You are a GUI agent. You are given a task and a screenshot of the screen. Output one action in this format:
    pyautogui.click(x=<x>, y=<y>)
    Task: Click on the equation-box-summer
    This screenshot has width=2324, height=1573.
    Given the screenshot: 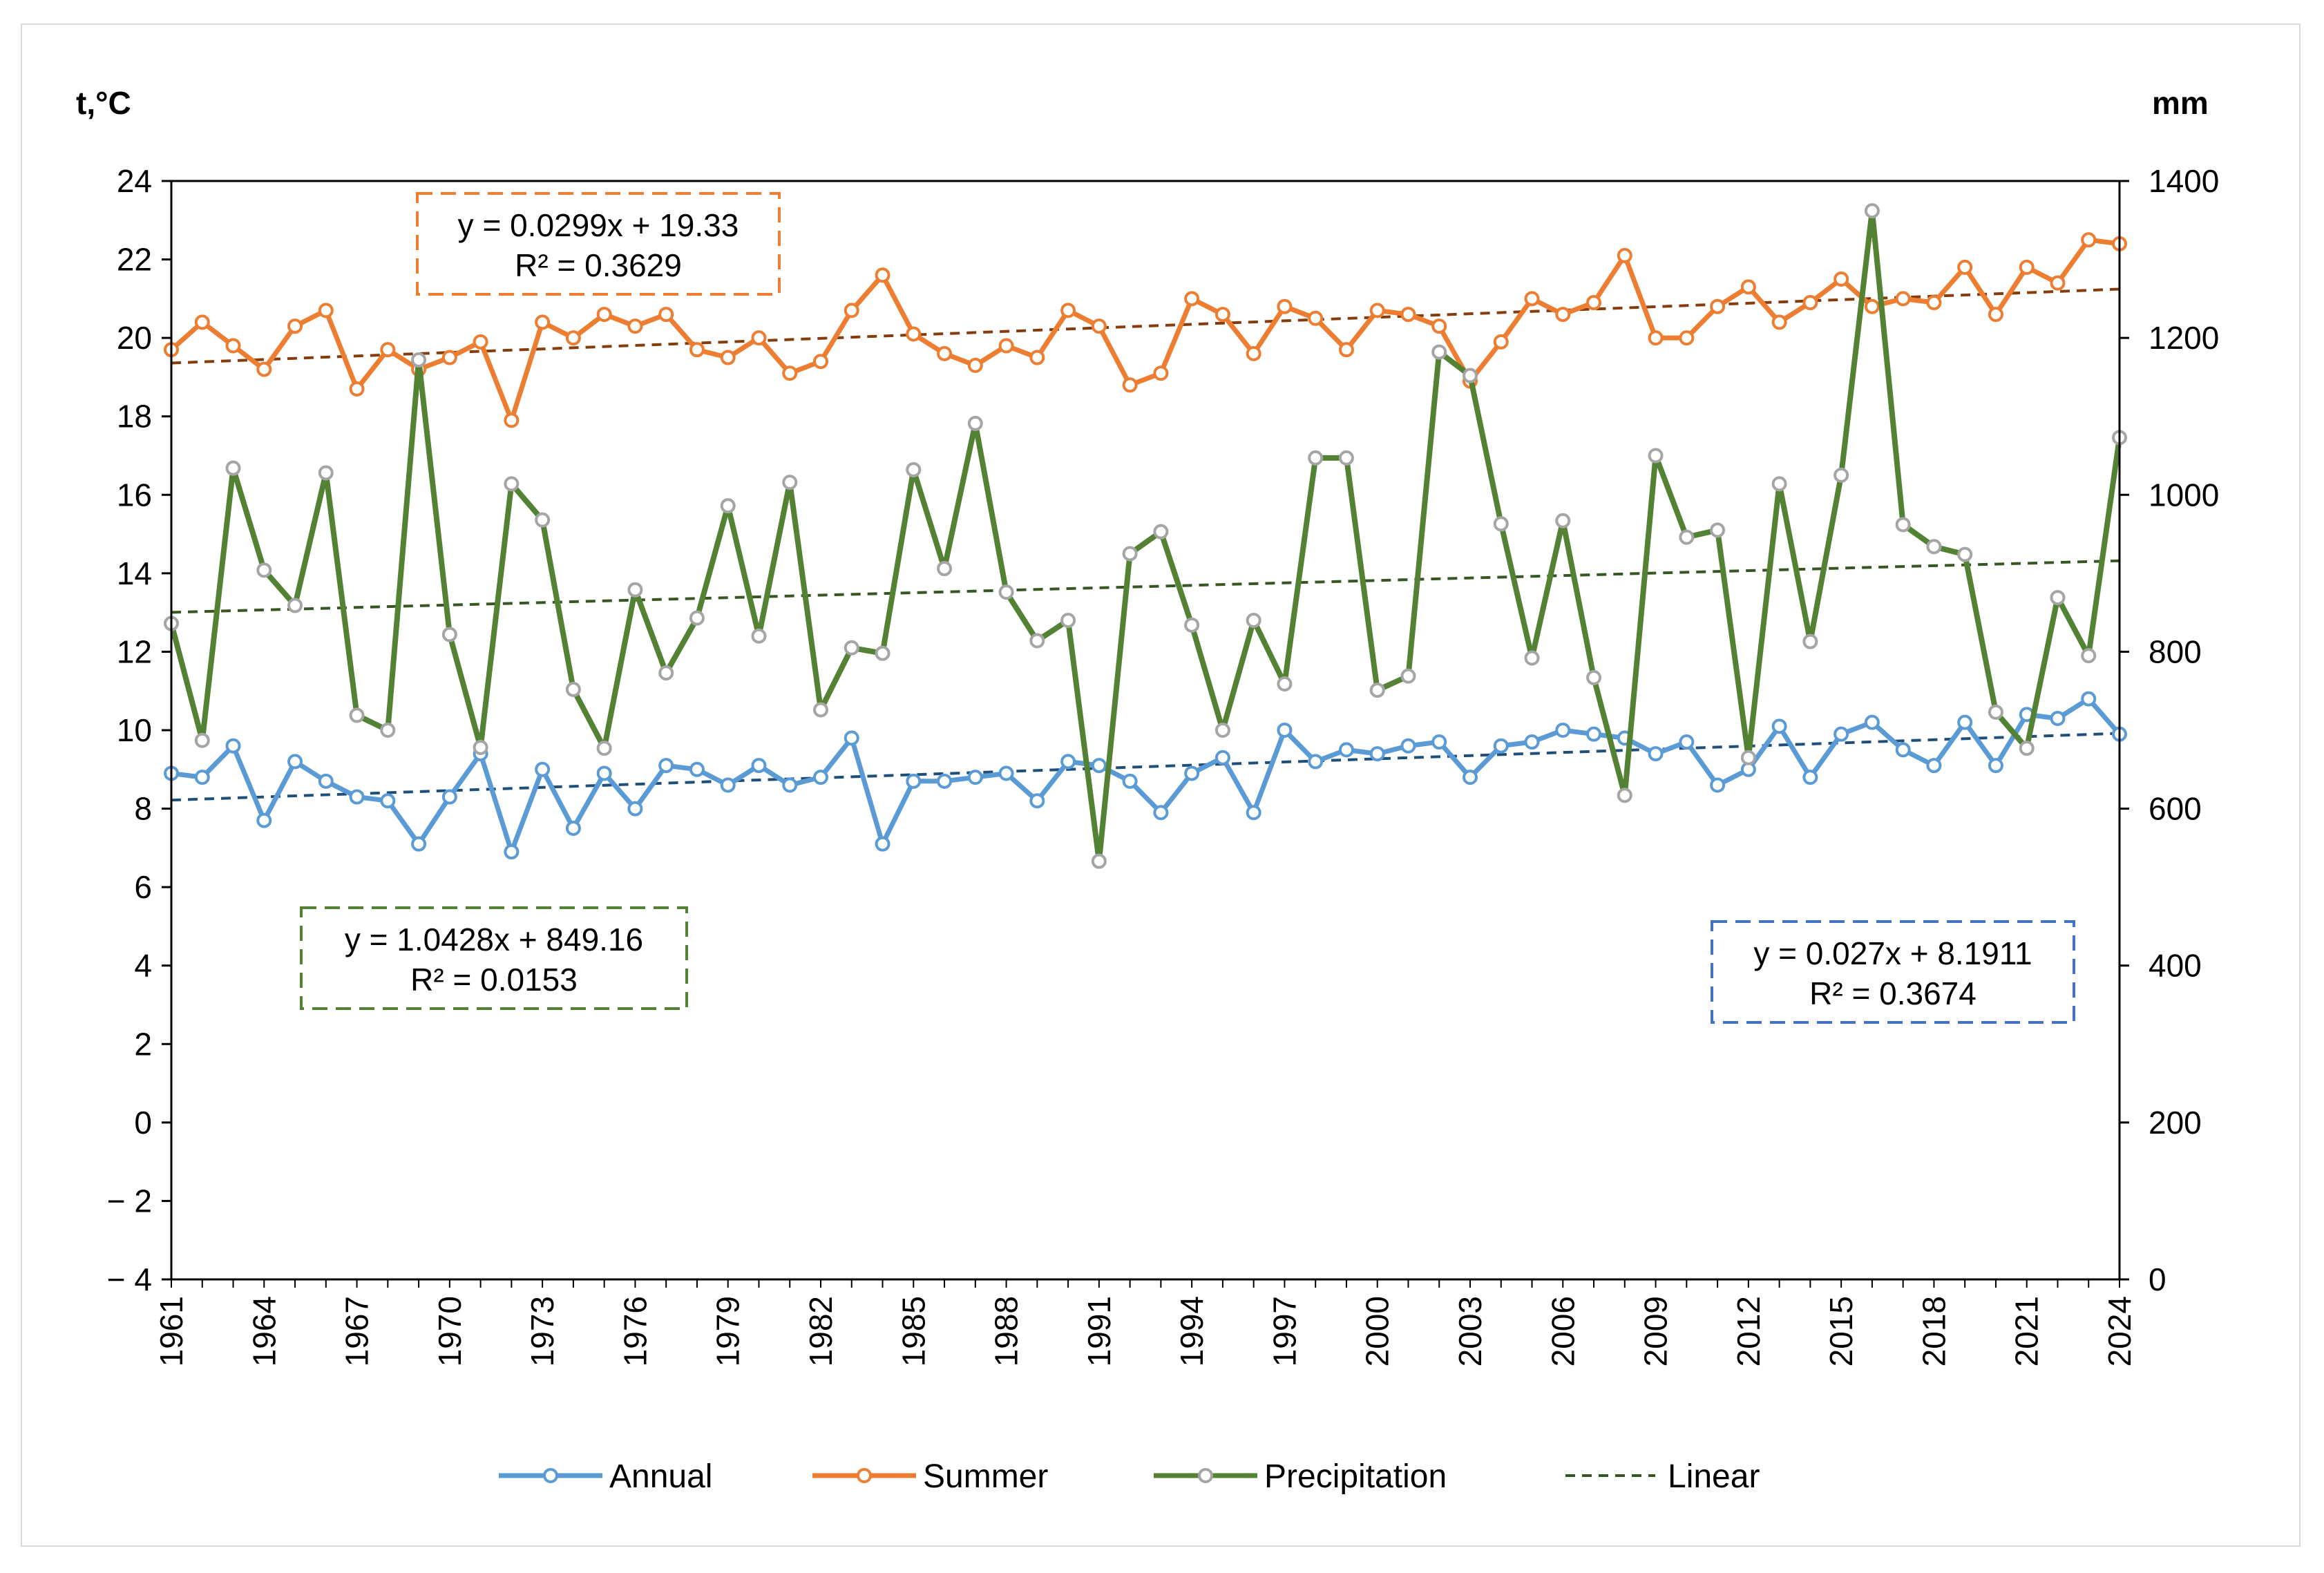 What is the action you would take?
    pyautogui.click(x=598, y=244)
    